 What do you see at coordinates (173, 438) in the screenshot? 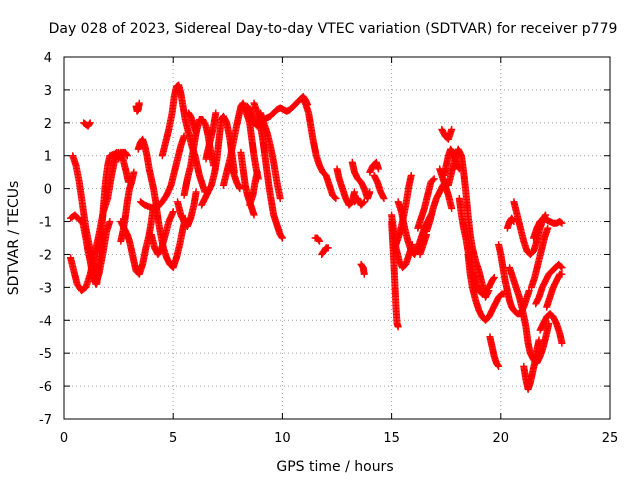
I see `x-tick-label: 5` at bounding box center [173, 438].